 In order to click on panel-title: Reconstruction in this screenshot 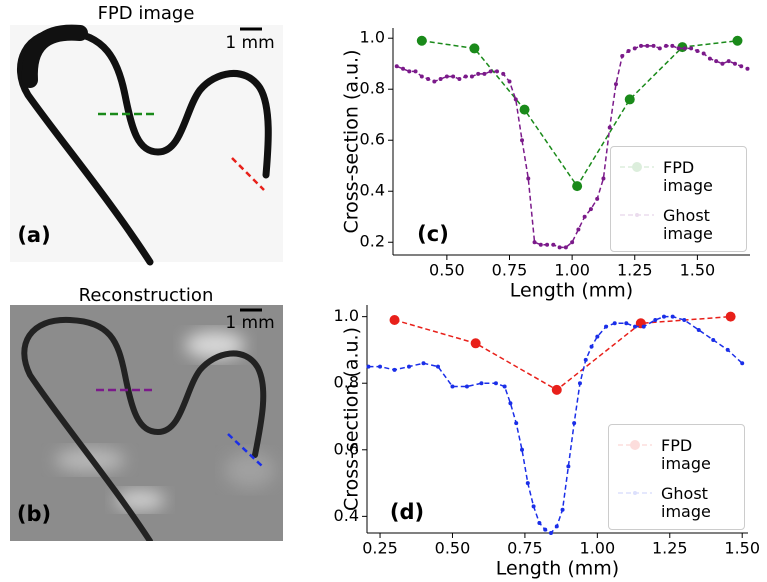, I will do `click(146, 295)`.